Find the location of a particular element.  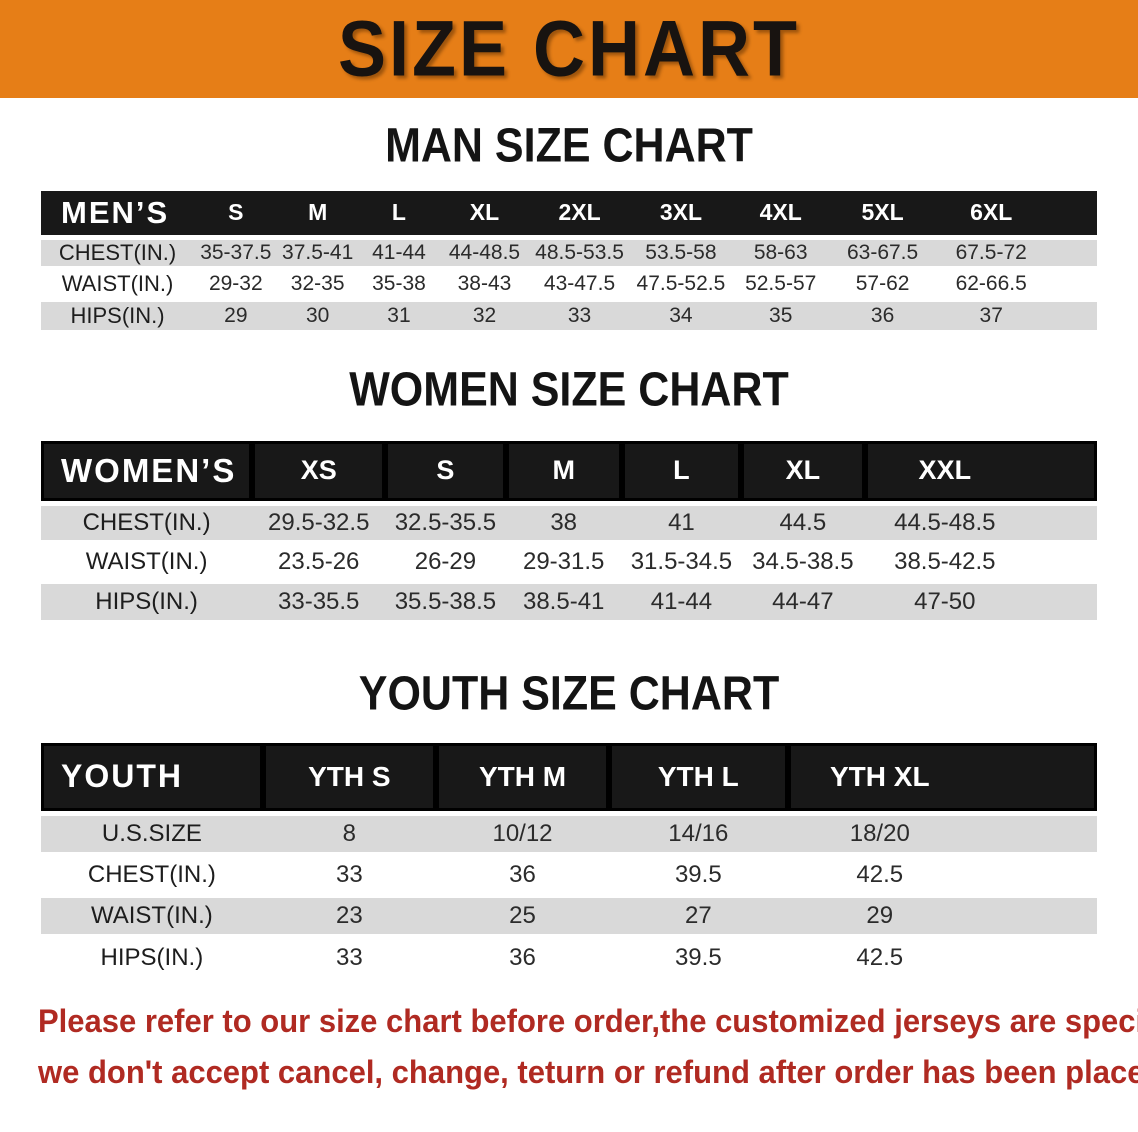

value-cell: 43-47.5 is located at coordinates (579, 282).